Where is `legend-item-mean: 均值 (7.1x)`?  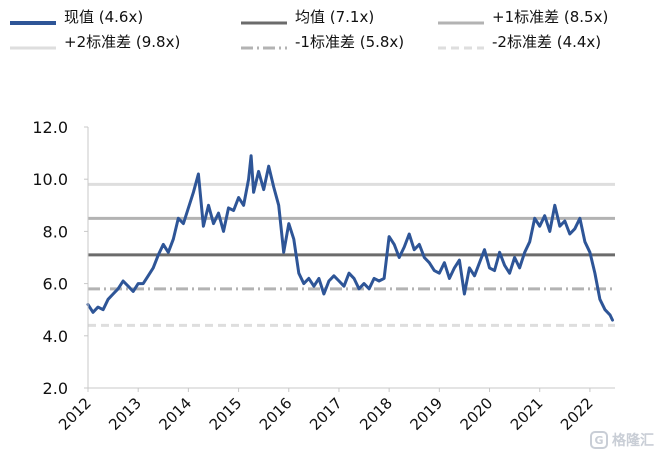
legend-item-mean: 均值 (7.1x) is located at coordinates (307, 16).